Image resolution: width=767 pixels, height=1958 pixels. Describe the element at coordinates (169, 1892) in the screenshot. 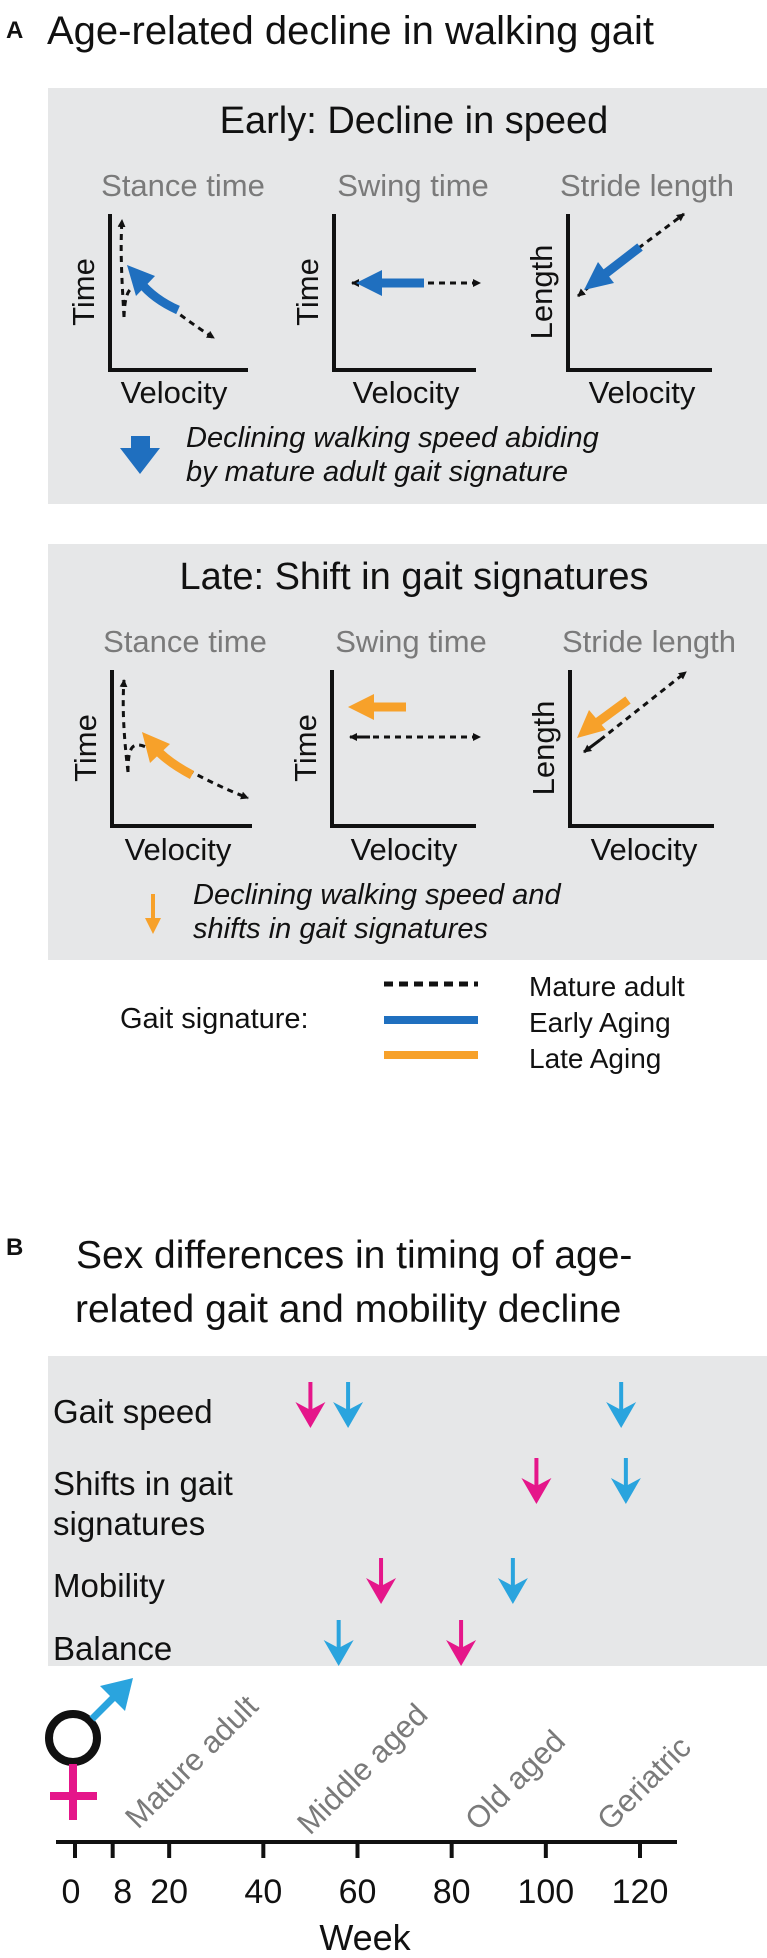

I see `week-tick-label: 20` at that location.